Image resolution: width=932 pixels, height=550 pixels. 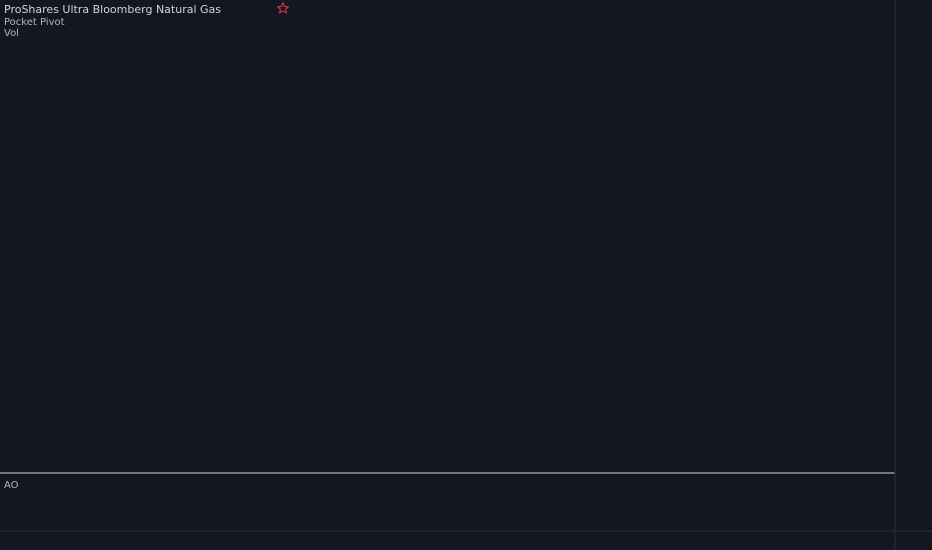 What do you see at coordinates (34, 22) in the screenshot?
I see `indicator-name: Pocket Pivot` at bounding box center [34, 22].